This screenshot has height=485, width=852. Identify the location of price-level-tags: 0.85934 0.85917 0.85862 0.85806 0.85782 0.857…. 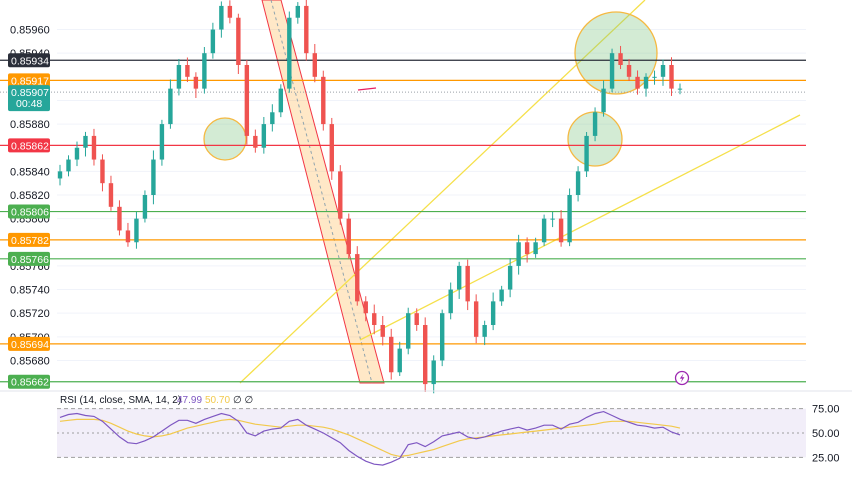
(29, 221).